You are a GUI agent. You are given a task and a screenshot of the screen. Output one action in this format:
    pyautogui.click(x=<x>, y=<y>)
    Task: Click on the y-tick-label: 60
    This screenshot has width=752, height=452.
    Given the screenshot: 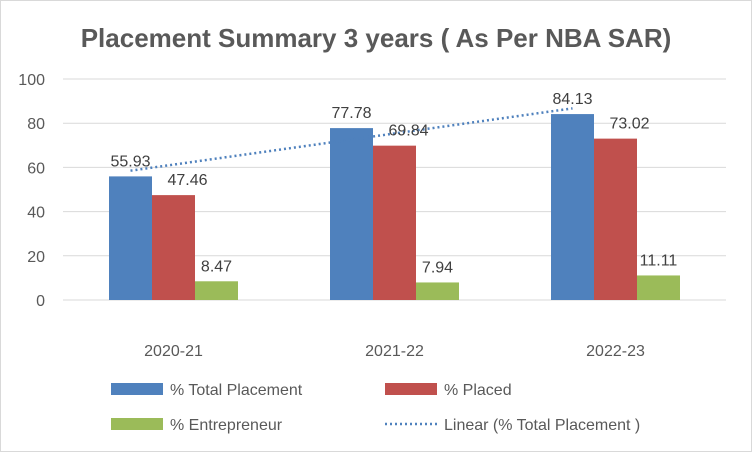 What is the action you would take?
    pyautogui.click(x=36, y=168)
    